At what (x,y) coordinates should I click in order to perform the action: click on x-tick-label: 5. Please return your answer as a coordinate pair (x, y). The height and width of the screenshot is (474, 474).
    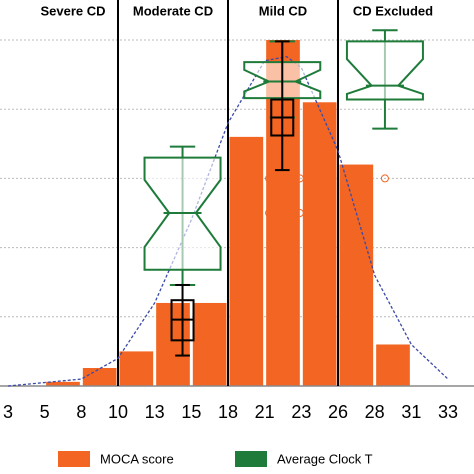
    Looking at the image, I should click on (45, 412).